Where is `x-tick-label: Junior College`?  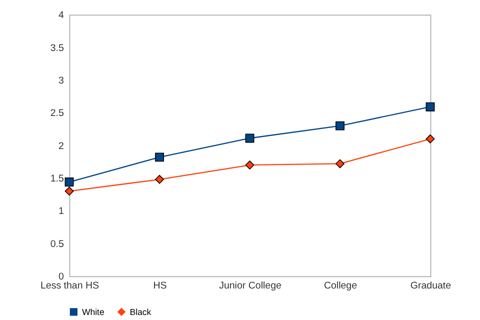 x-tick-label: Junior College is located at coordinates (250, 286).